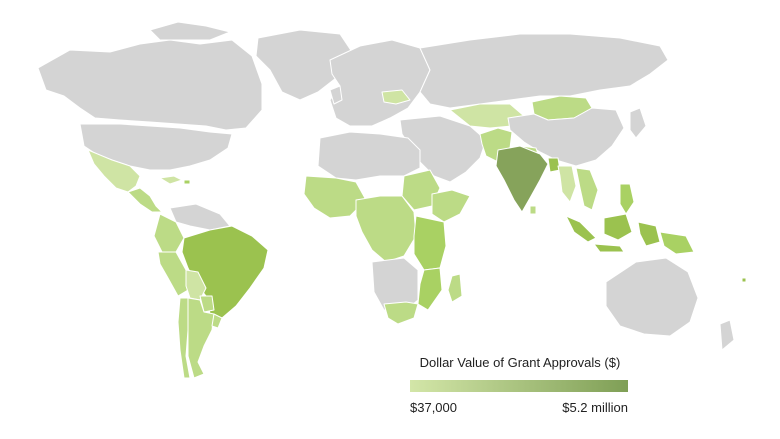 The width and height of the screenshot is (780, 439). What do you see at coordinates (520, 362) in the screenshot?
I see `legend-title: Dollar Value of Grant Approvals ($)` at bounding box center [520, 362].